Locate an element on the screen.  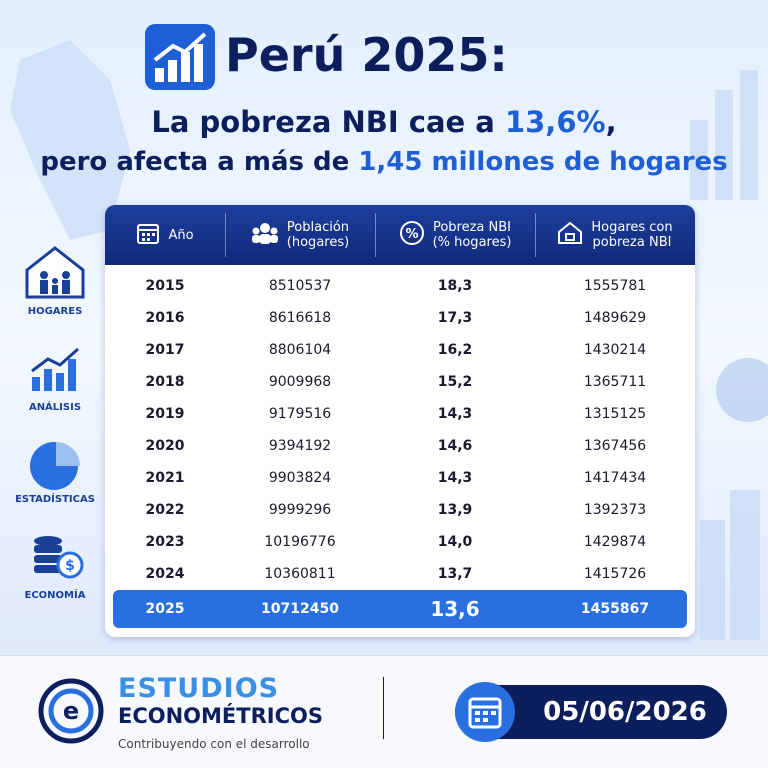
header-icon: % is located at coordinates (412, 235).